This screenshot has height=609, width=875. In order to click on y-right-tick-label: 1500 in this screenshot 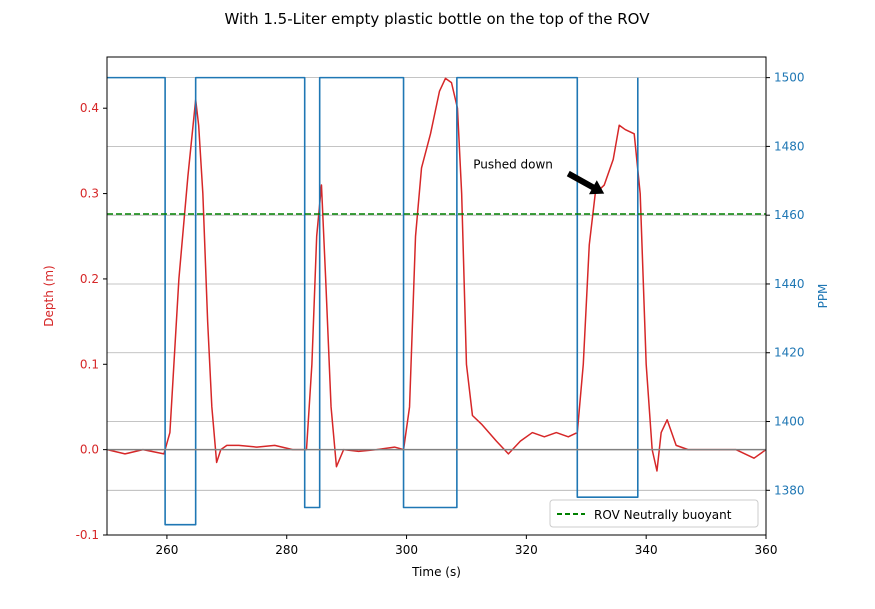, I will do `click(789, 78)`.